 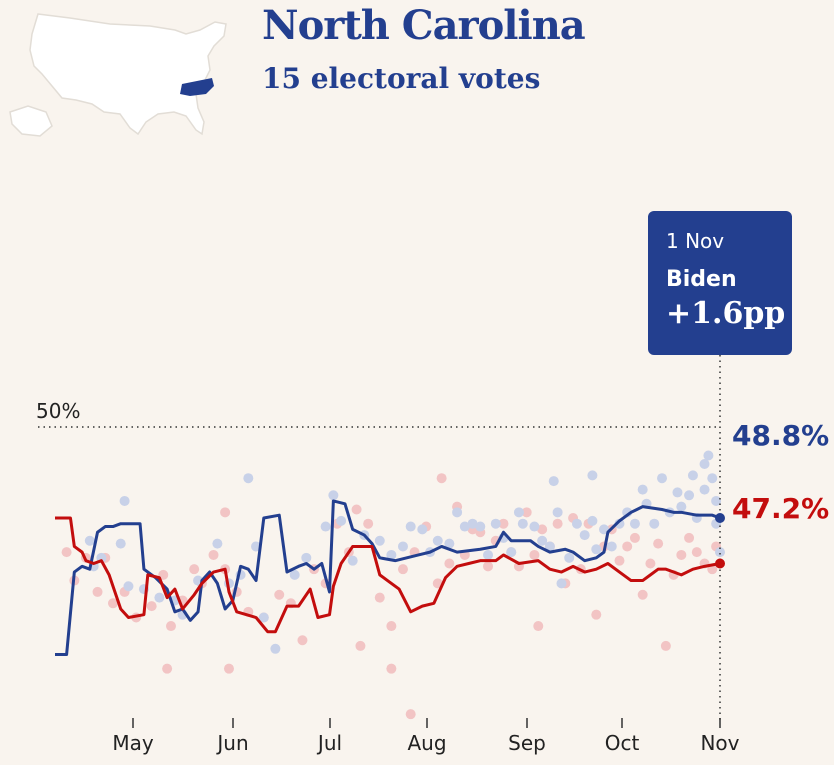 I want to click on series-line-trump, so click(x=388, y=575).